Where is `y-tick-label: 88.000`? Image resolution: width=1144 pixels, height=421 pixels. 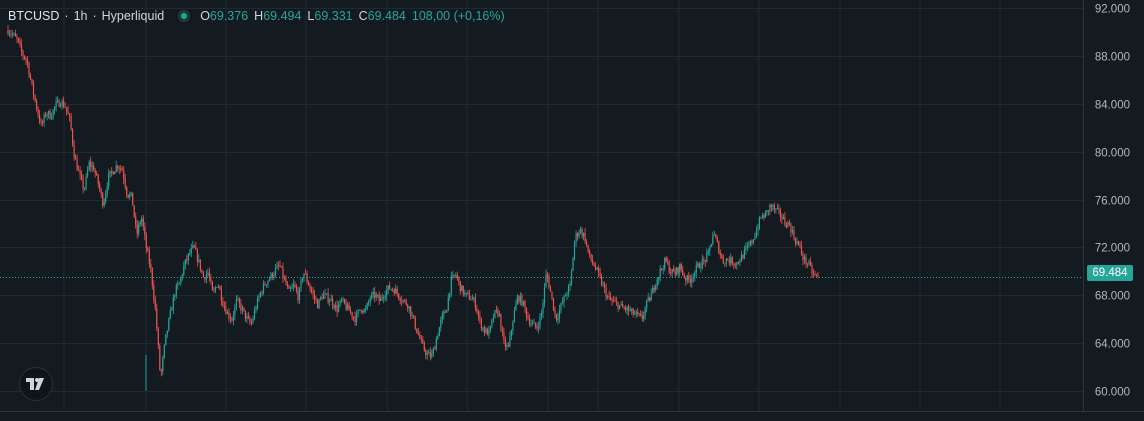
y-tick-label: 88.000 is located at coordinates (1112, 58).